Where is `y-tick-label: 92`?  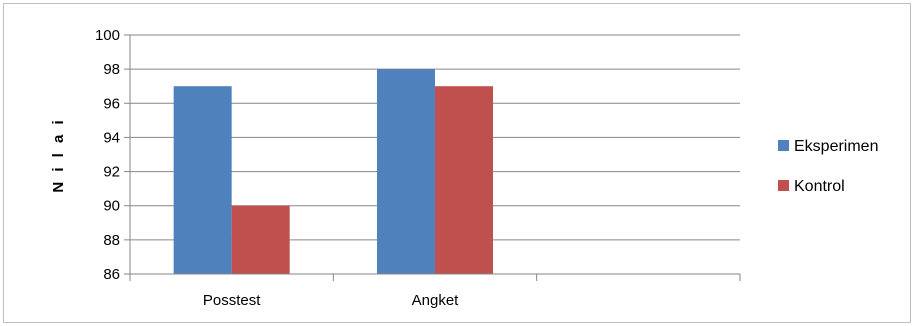 y-tick-label: 92 is located at coordinates (111, 172).